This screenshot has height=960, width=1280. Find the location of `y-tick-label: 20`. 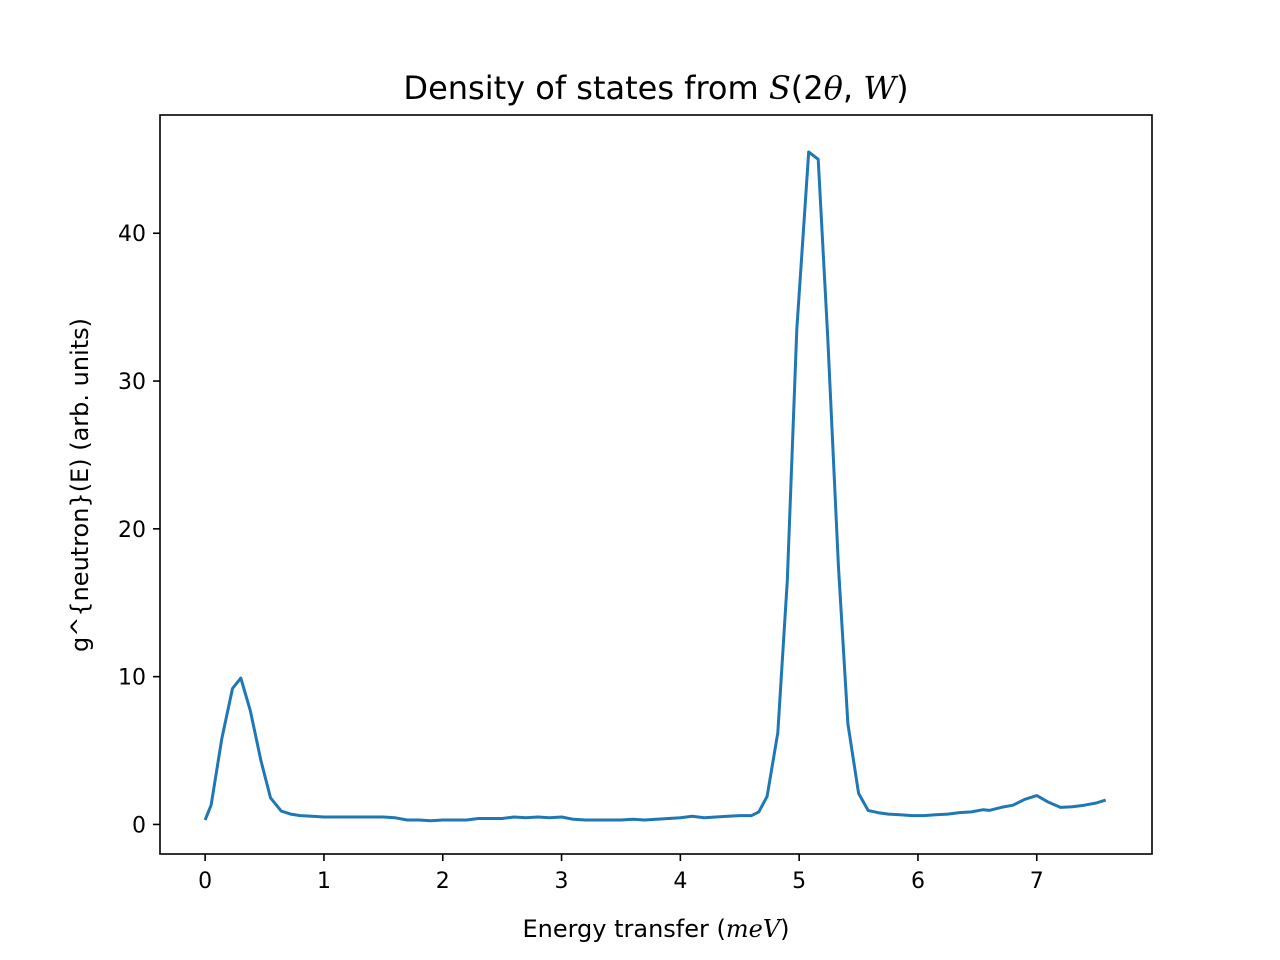

y-tick-label: 20 is located at coordinates (132, 530).